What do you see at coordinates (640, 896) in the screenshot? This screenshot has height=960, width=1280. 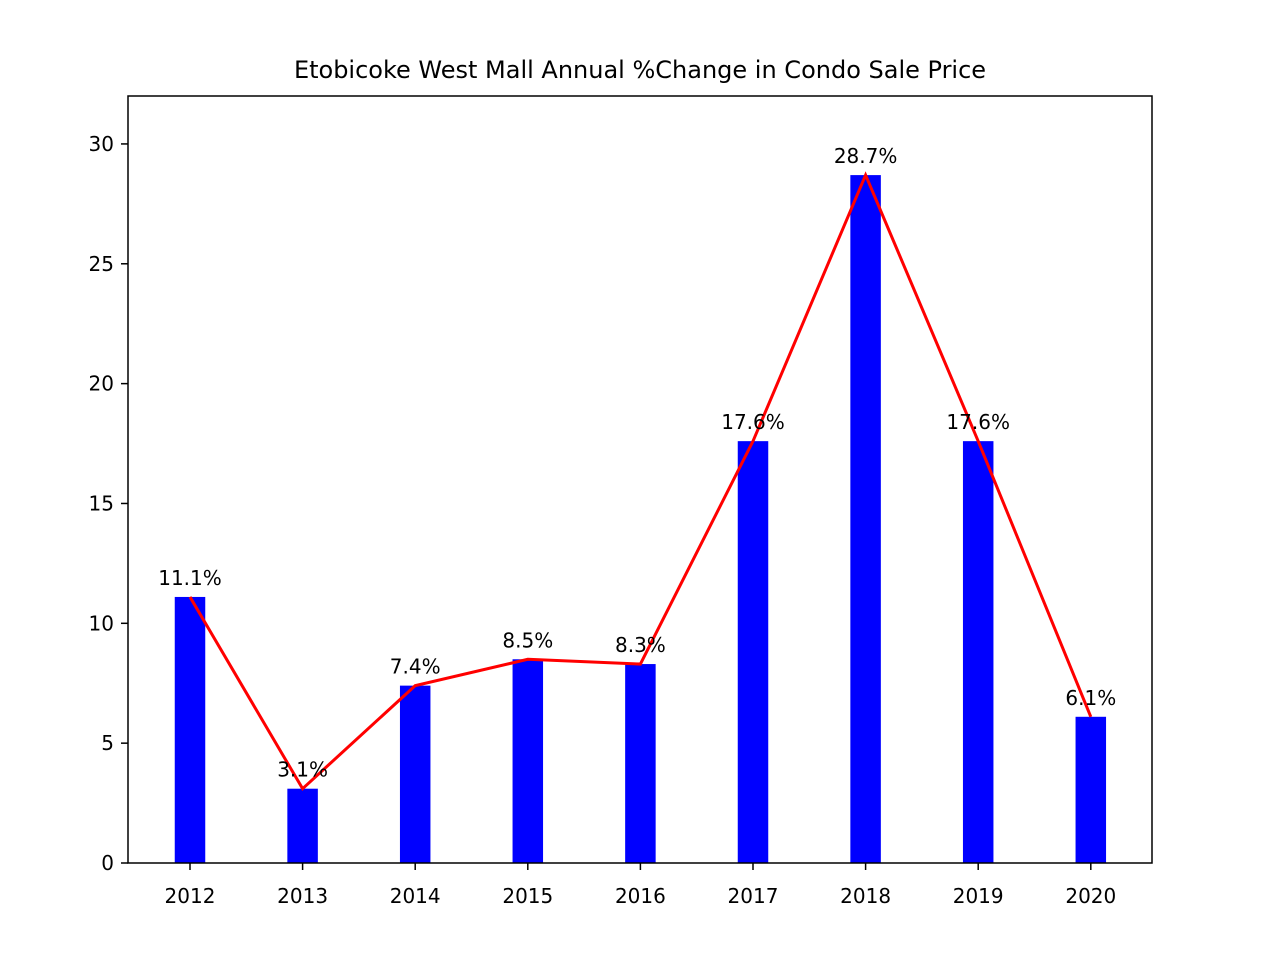 I see `x-tick-label-2016: 2016` at bounding box center [640, 896].